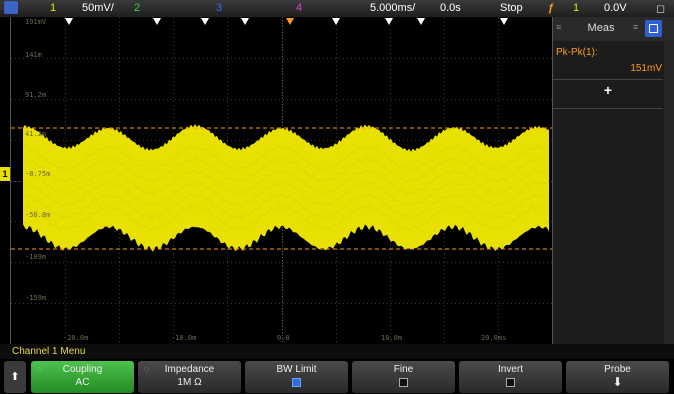  What do you see at coordinates (33, 55) in the screenshot?
I see `y-tick-label: 141m` at bounding box center [33, 55].